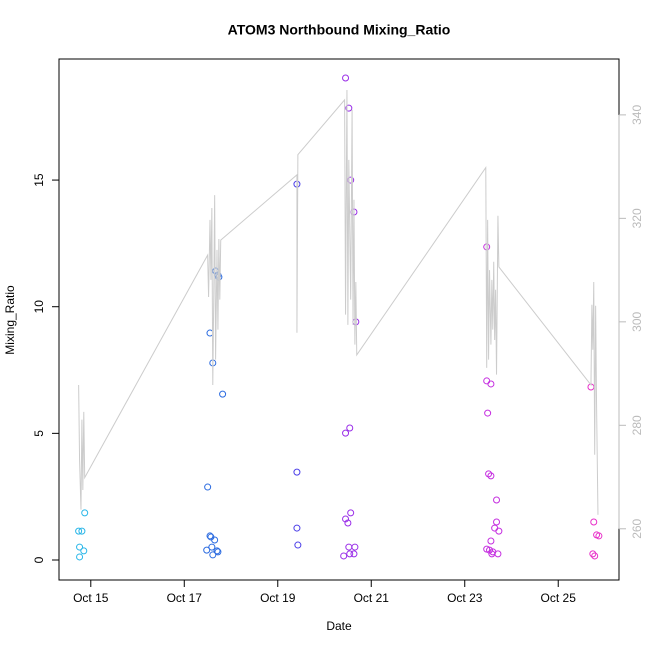 This screenshot has height=650, width=650. What do you see at coordinates (637, 115) in the screenshot?
I see `y2-tick-label: 340` at bounding box center [637, 115].